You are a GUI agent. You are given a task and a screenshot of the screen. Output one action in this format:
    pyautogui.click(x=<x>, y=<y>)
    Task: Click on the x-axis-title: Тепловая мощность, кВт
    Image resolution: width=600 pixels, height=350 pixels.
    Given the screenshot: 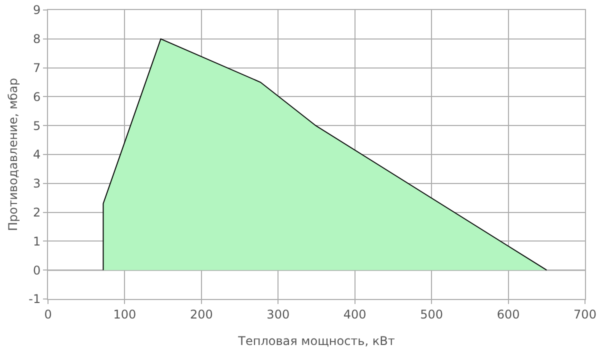 What is the action you would take?
    pyautogui.click(x=316, y=341)
    